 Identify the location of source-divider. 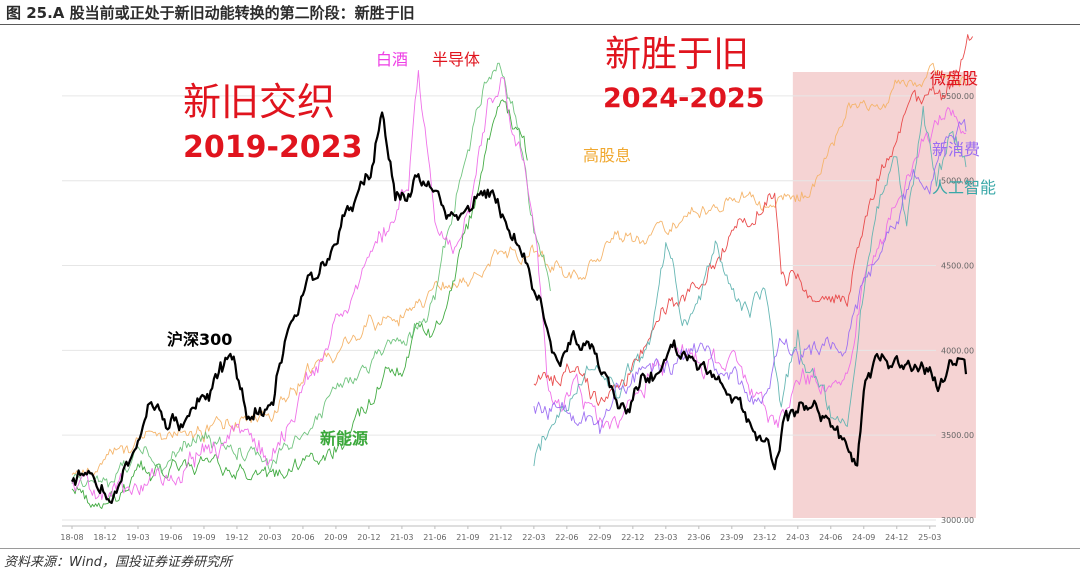
(540, 548).